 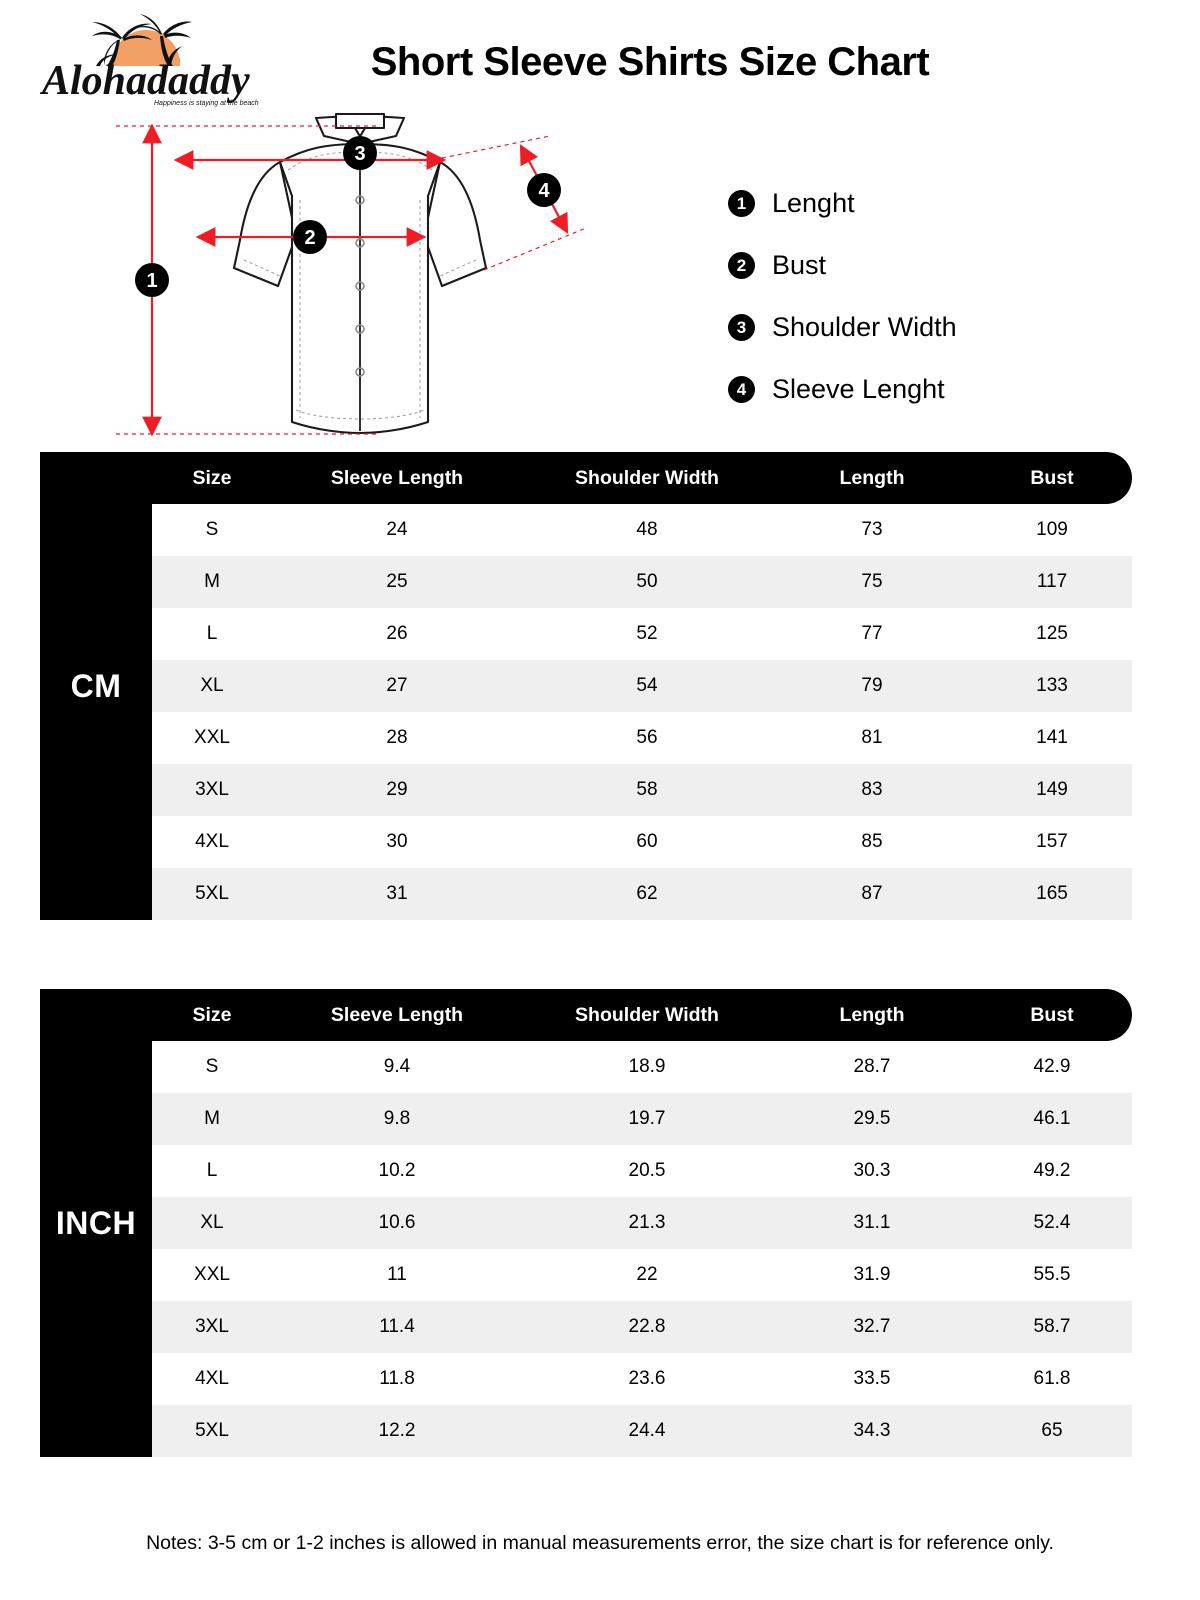 What do you see at coordinates (741, 203) in the screenshot?
I see `legend-badge-1: 1` at bounding box center [741, 203].